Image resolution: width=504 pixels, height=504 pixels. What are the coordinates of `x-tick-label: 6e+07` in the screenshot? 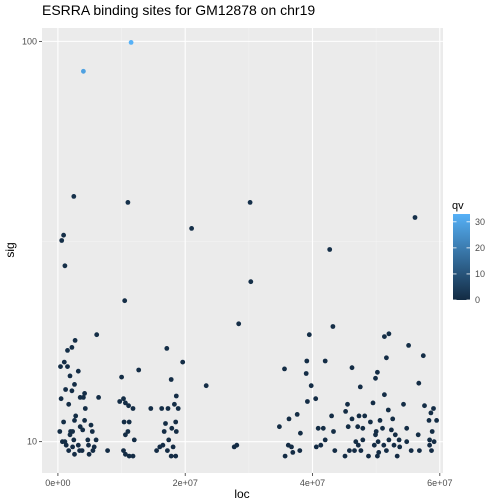 It's located at (439, 483).